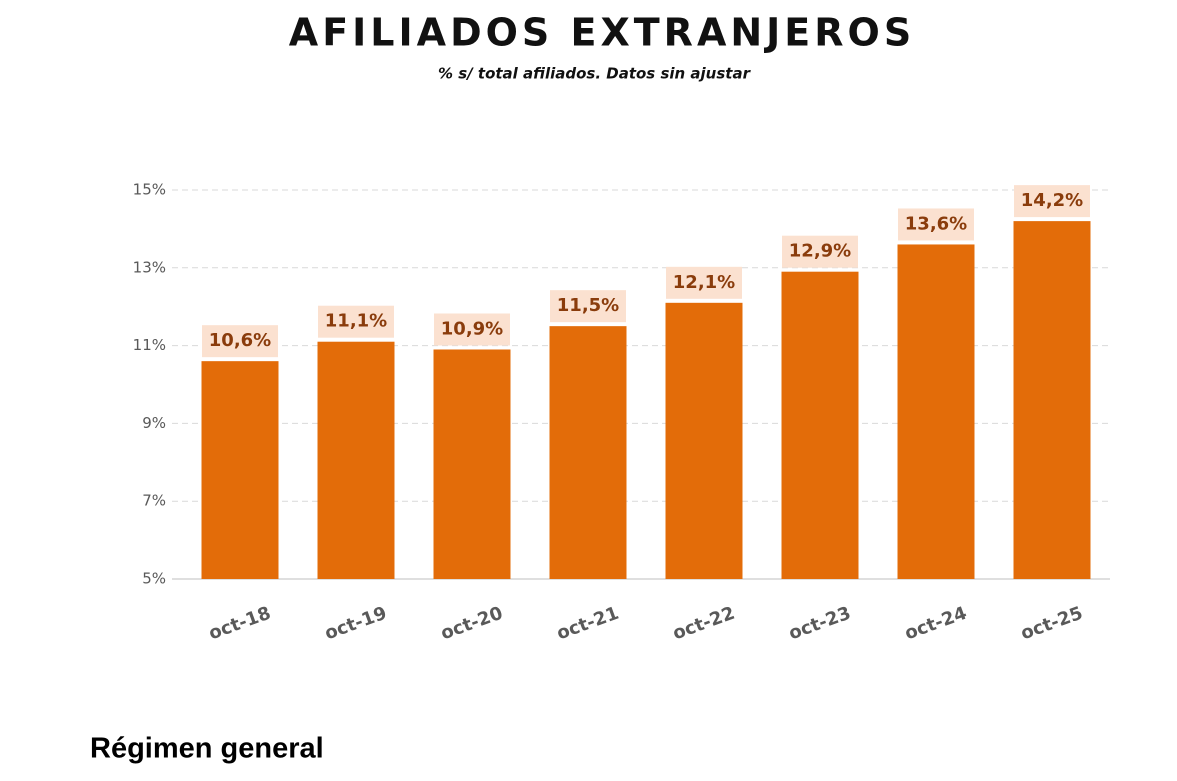 The width and height of the screenshot is (1177, 781). Describe the element at coordinates (207, 749) in the screenshot. I see `section-heading: Régimen general` at that location.